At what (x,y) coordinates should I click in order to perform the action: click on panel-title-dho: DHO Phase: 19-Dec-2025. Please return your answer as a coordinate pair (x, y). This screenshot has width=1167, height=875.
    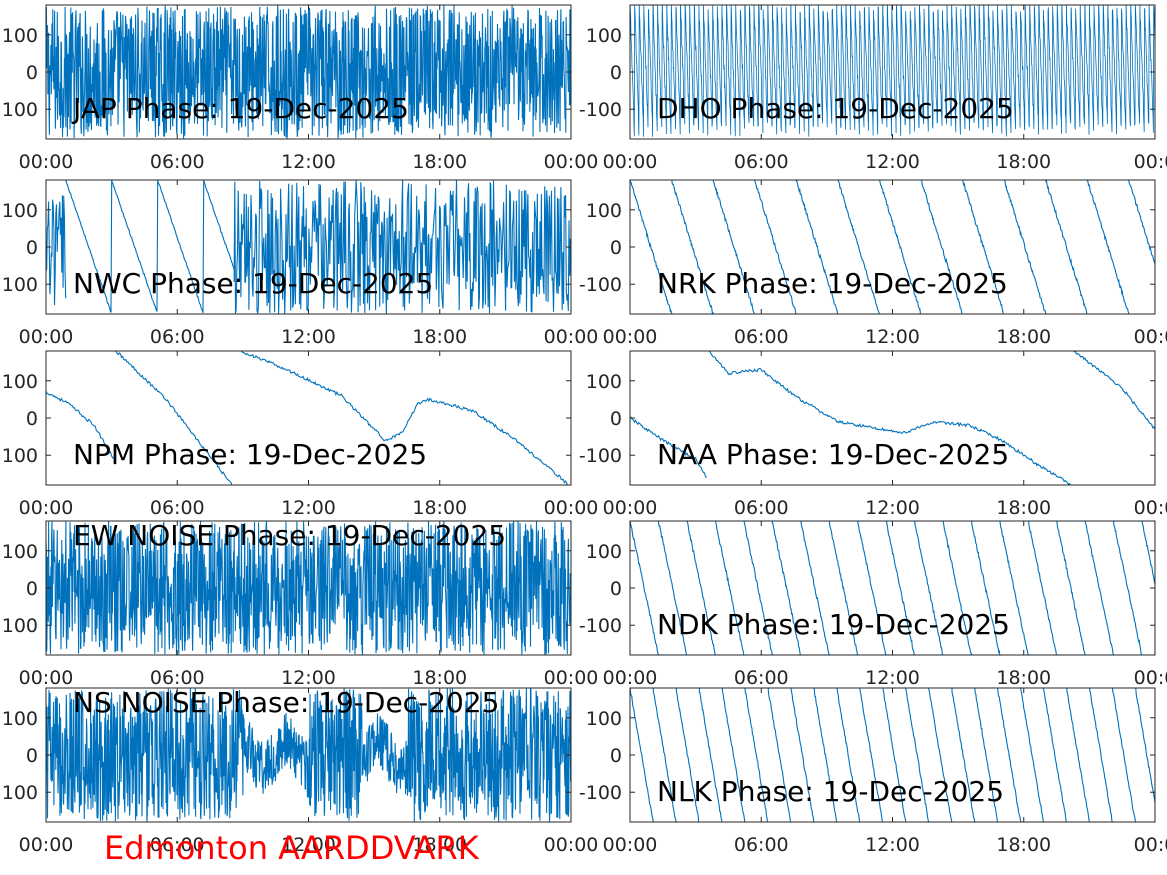
    Looking at the image, I should click on (835, 108).